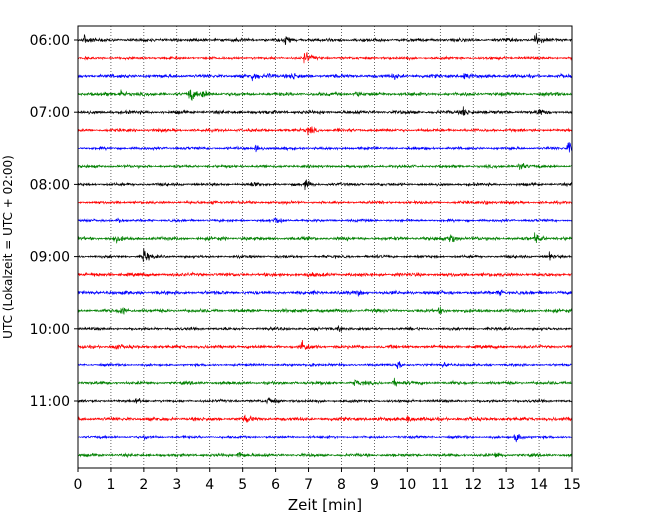 The height and width of the screenshot is (520, 650). What do you see at coordinates (275, 485) in the screenshot?
I see `x-tick-label: 6` at bounding box center [275, 485].